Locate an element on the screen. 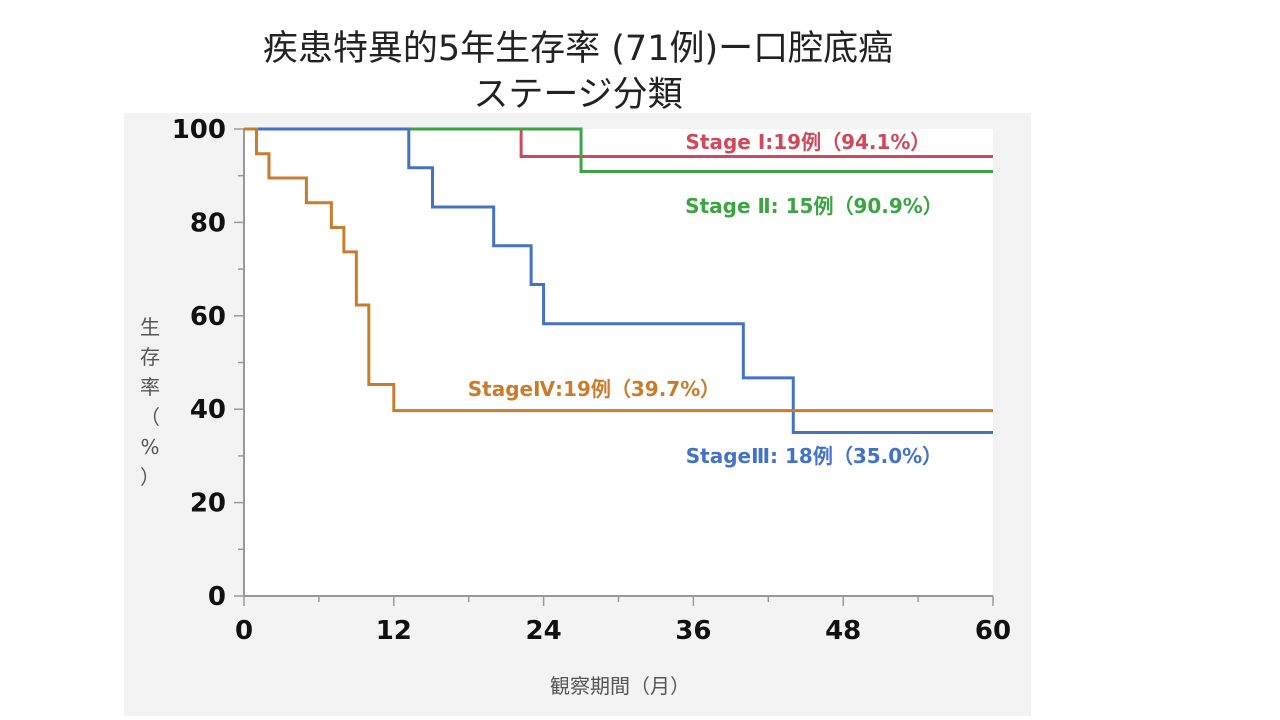  y-tick-label: 40 is located at coordinates (208, 410).